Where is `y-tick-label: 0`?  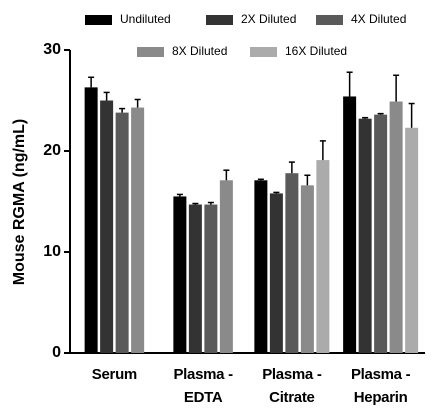 y-tick-label: 0 is located at coordinates (56, 352).